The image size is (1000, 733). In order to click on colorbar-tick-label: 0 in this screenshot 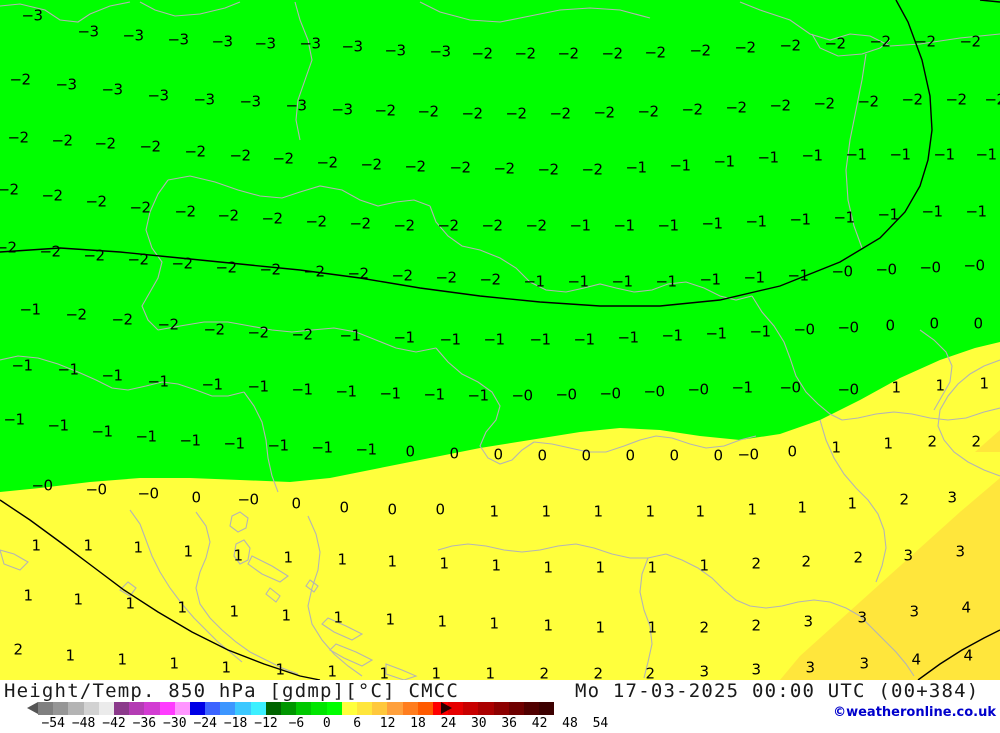, I will do `click(326, 723)`.